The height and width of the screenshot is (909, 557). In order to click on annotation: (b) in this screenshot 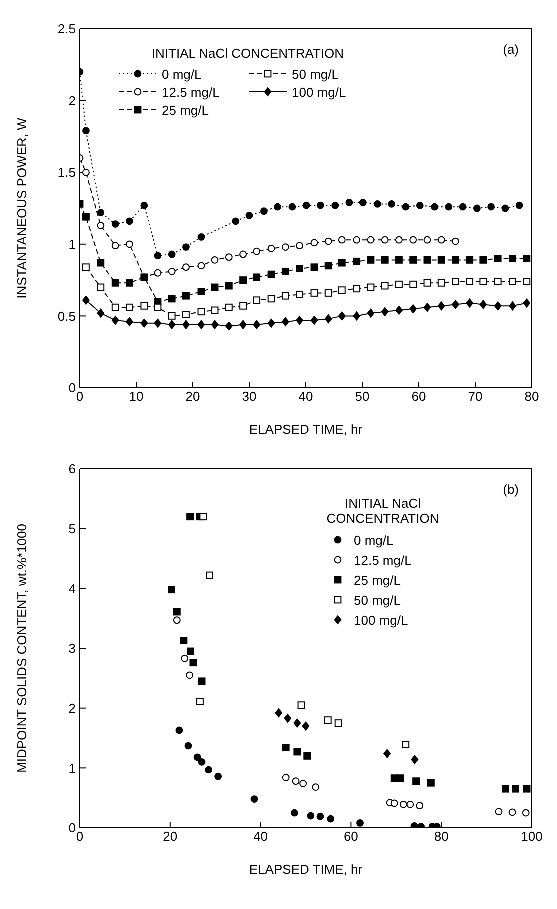, I will do `click(511, 489)`.